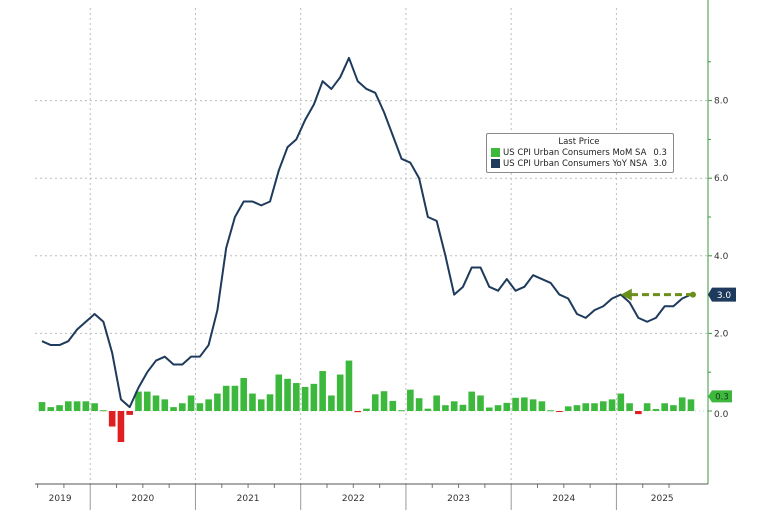 This screenshot has height=525, width=760. Describe the element at coordinates (142, 499) in the screenshot. I see `x-tick-label: 2020` at that location.